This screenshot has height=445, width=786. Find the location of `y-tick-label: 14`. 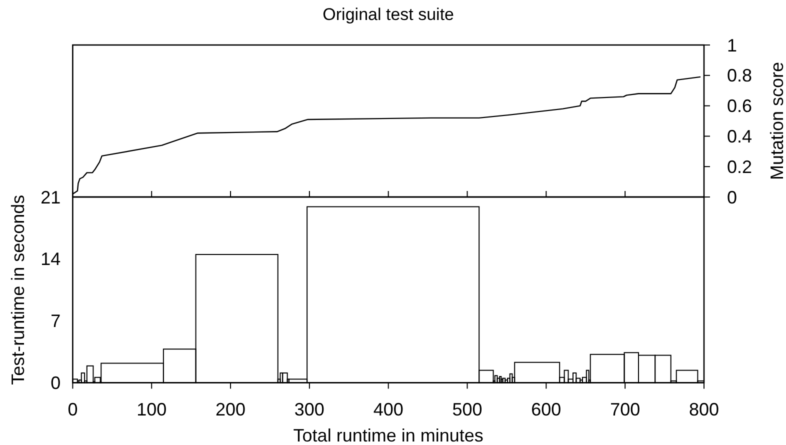

y-tick-label: 14 is located at coordinates (50, 259).